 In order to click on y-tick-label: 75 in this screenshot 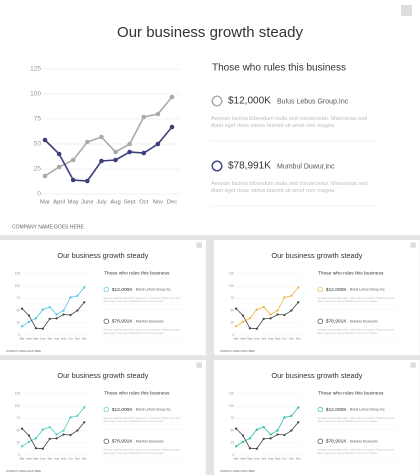, I will do `click(19, 418)`.